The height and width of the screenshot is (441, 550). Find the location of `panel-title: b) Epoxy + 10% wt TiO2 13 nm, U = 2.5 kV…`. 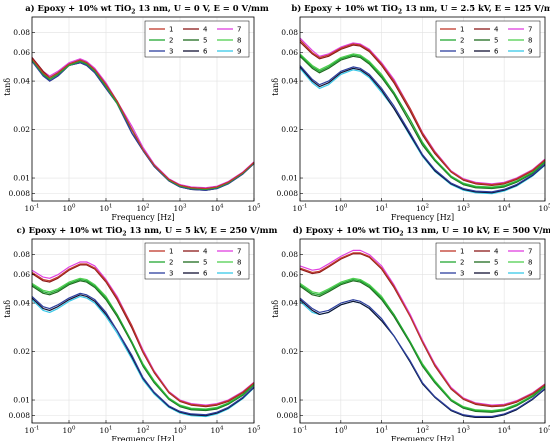

panel-title: b) Epoxy + 10% wt TiO2 13 nm, U = 2.5 kV… is located at coordinates (420, 9).